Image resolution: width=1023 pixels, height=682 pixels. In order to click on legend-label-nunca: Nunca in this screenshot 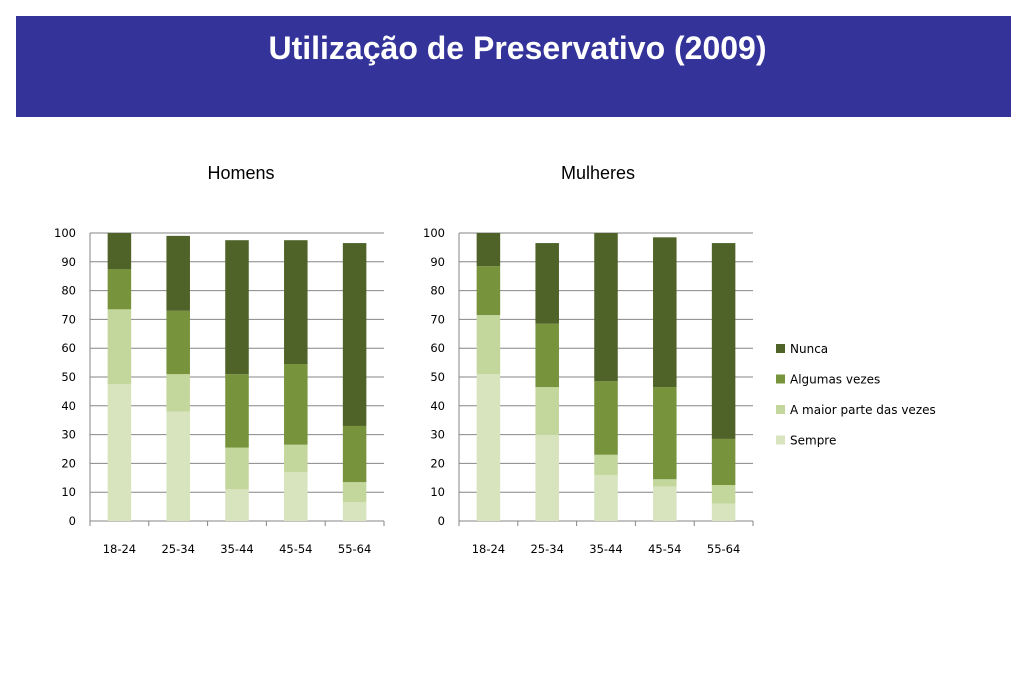, I will do `click(809, 349)`.